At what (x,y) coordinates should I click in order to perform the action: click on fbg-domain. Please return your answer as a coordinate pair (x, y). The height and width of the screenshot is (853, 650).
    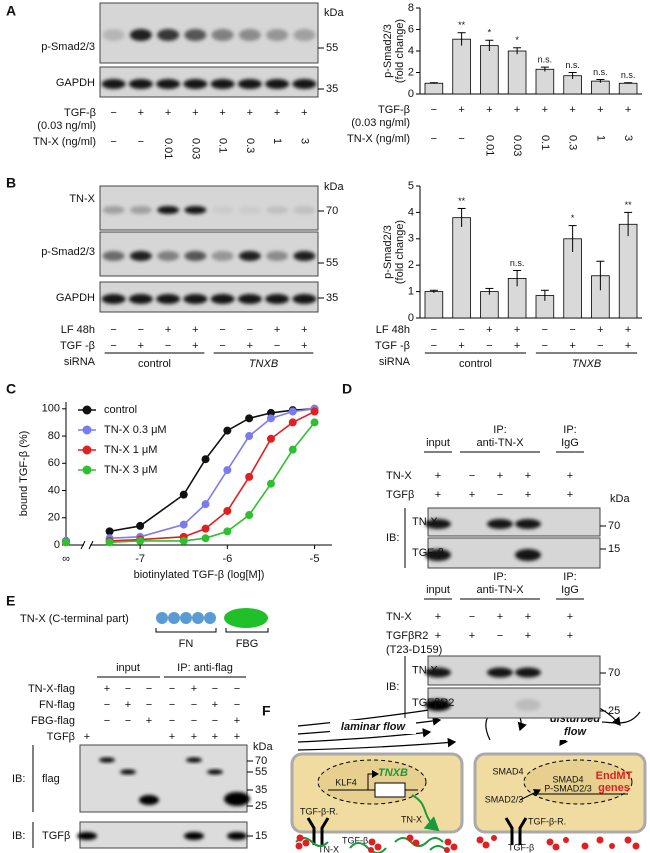
    Looking at the image, I should click on (246, 618).